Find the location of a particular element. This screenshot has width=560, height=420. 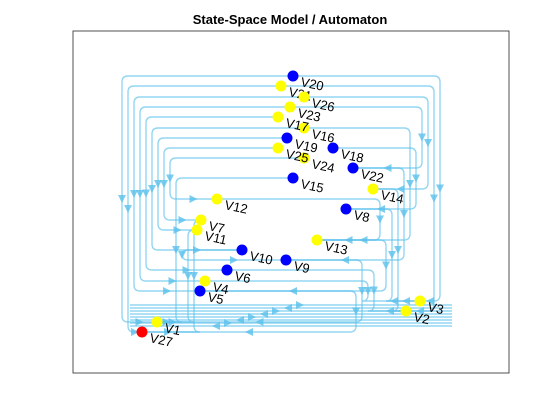

state-marker-v10 is located at coordinates (242, 250).